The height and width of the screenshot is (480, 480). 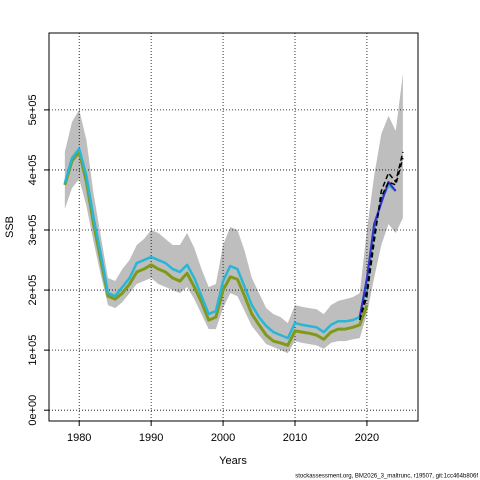 I want to click on x-tick-label: 1980, so click(x=79, y=438).